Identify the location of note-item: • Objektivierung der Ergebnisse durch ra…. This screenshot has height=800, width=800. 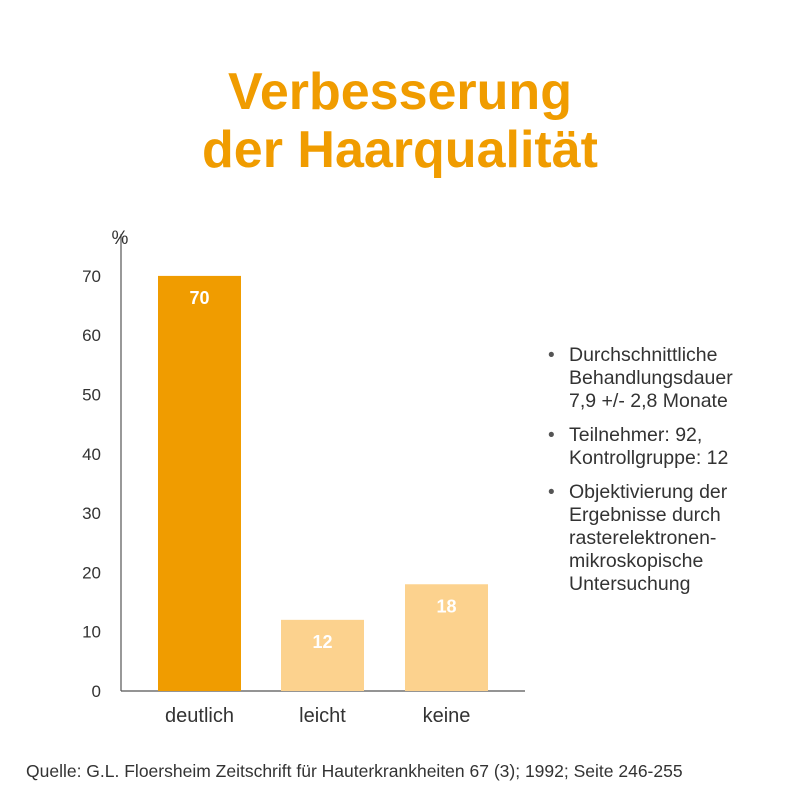
(668, 538).